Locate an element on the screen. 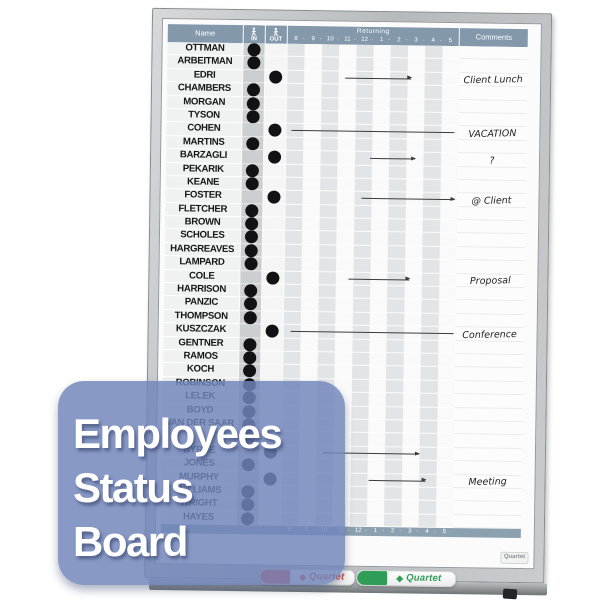  green-marker-cap is located at coordinates (372, 578).